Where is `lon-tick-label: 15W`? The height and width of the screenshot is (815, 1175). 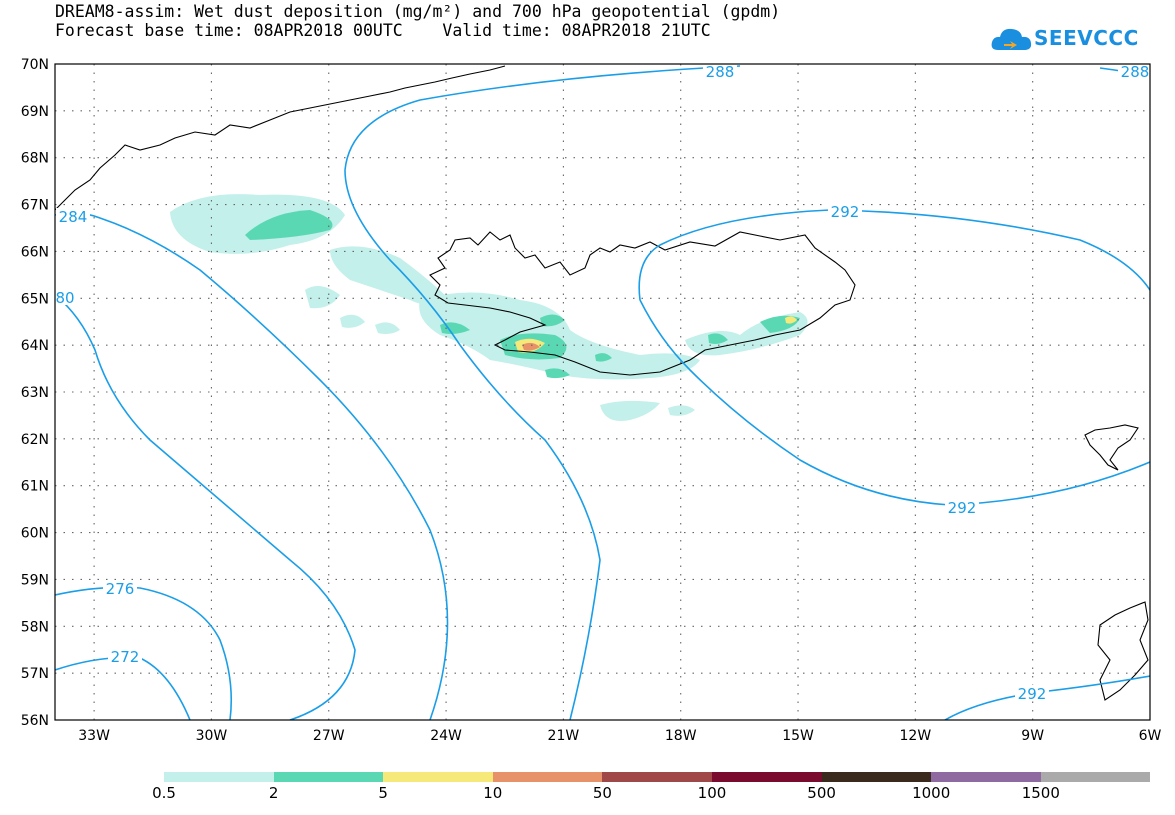 lon-tick-label: 15W is located at coordinates (798, 736).